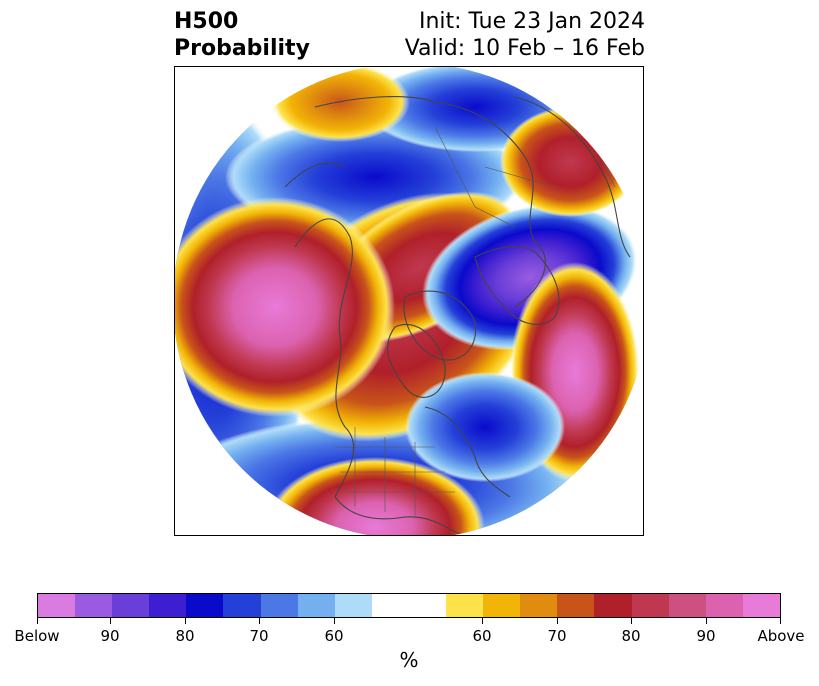 The width and height of the screenshot is (819, 686). I want to click on colorbar-tick-label: Above, so click(781, 636).